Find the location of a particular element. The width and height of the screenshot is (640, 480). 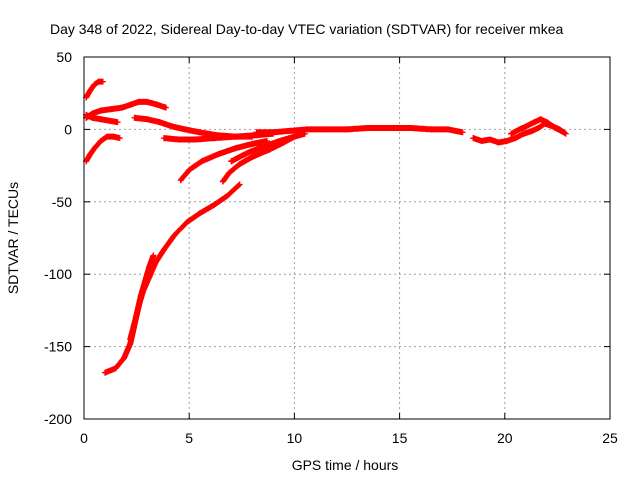

series-arc-k is located at coordinates (142, 297).